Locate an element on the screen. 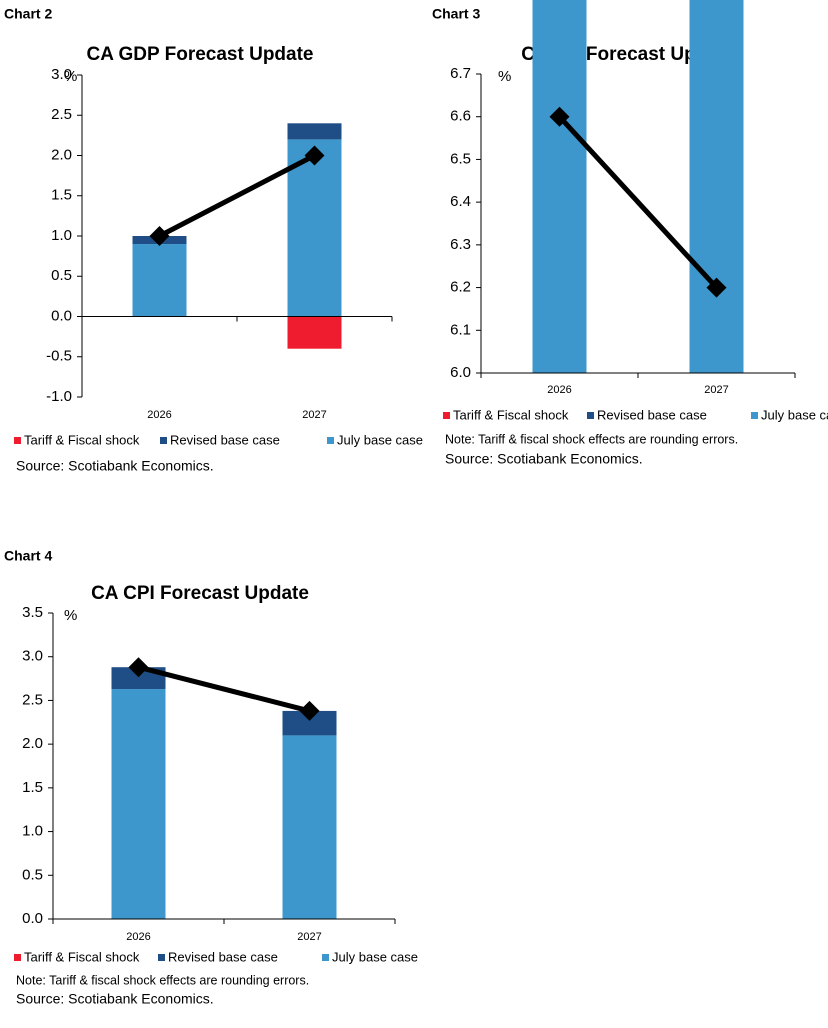  y-tick-label: -0.5 is located at coordinates (59, 356).